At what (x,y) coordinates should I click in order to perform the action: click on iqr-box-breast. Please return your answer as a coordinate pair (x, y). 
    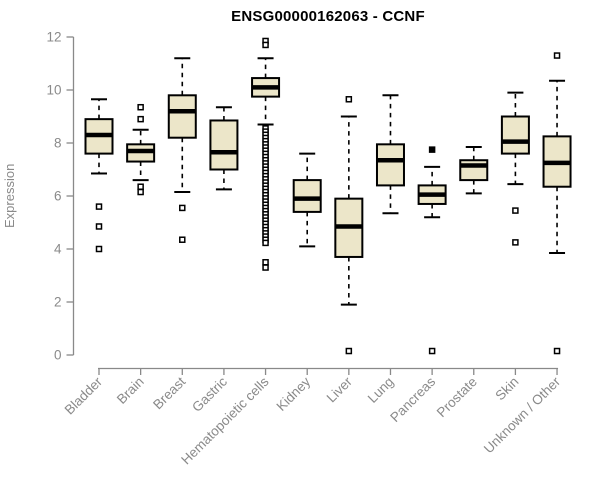
    Looking at the image, I should click on (182, 116).